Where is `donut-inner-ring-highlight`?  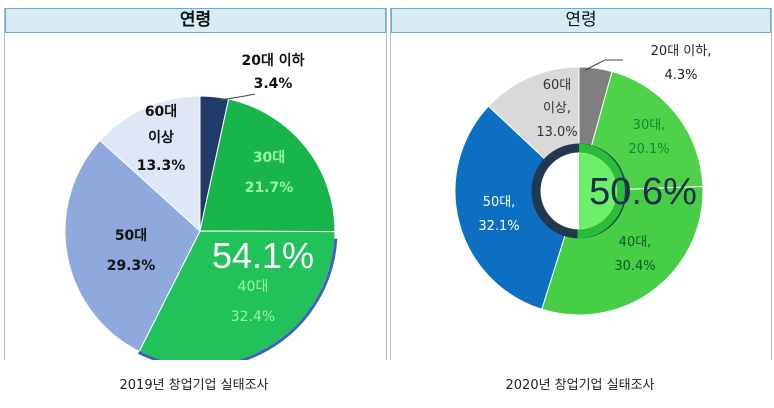
donut-inner-ring-highlight is located at coordinates (601, 191).